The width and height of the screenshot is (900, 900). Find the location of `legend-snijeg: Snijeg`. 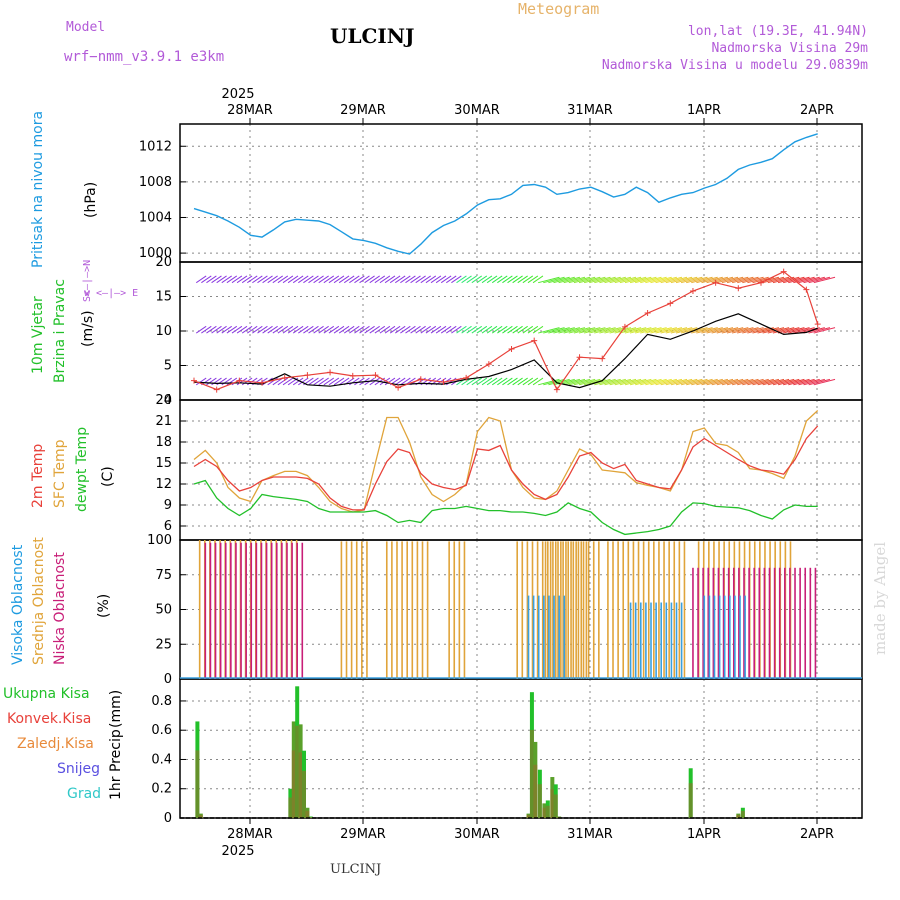

legend-snijeg: Snijeg is located at coordinates (79, 769).